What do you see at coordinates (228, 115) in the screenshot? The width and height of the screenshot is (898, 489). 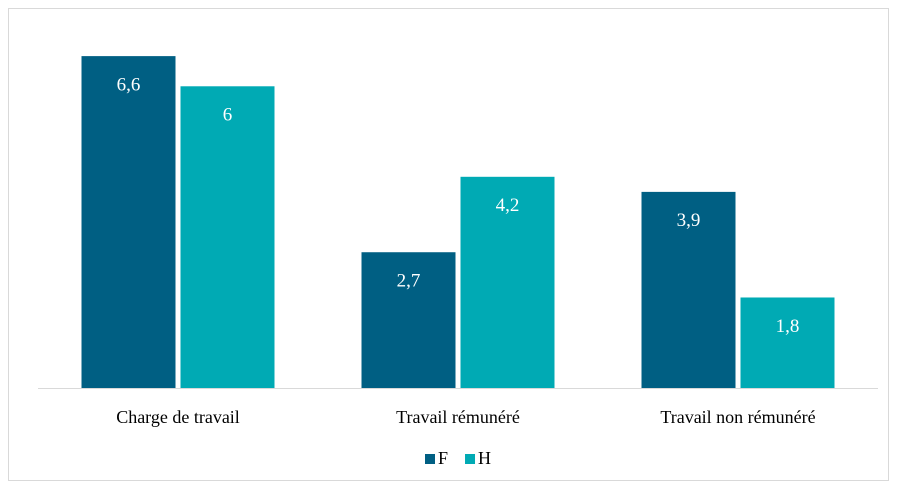 I see `data-label: 6` at bounding box center [228, 115].